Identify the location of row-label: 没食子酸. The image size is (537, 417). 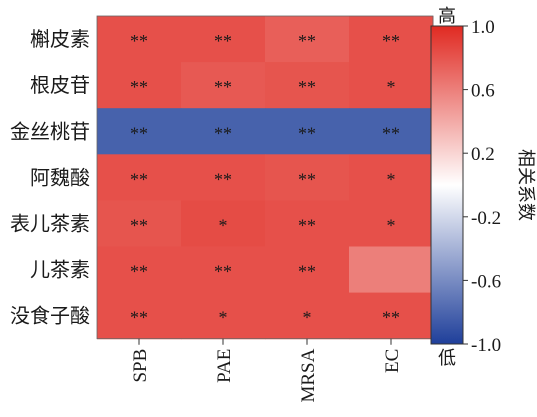
(50, 316).